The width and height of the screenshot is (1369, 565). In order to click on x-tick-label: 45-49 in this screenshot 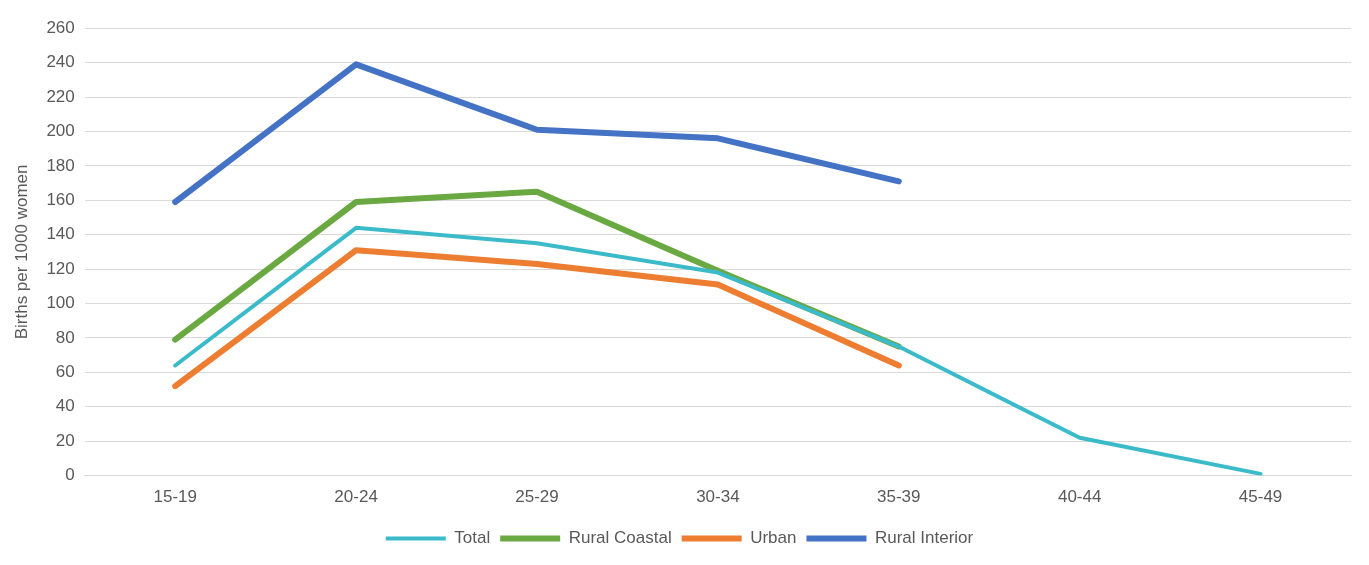, I will do `click(1260, 497)`.